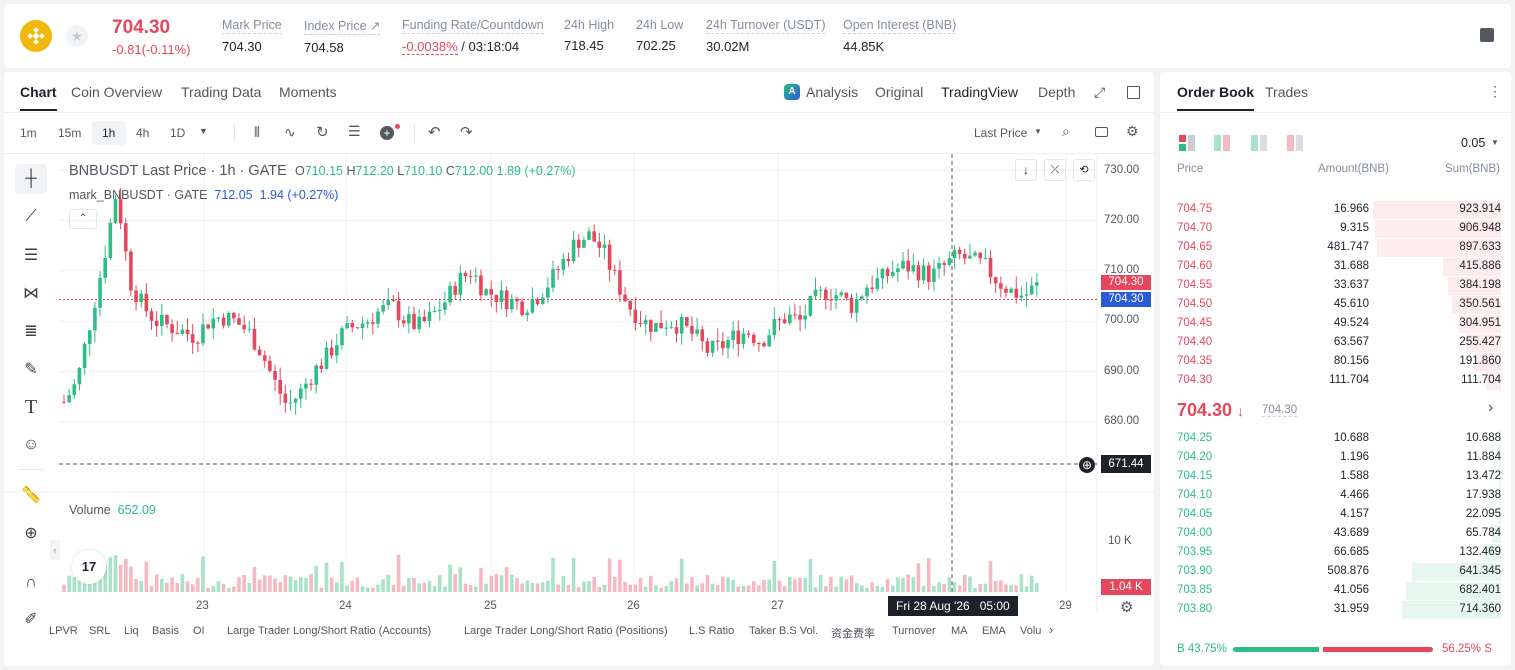  What do you see at coordinates (131, 631) in the screenshot?
I see `indicator-liq: Liq` at bounding box center [131, 631].